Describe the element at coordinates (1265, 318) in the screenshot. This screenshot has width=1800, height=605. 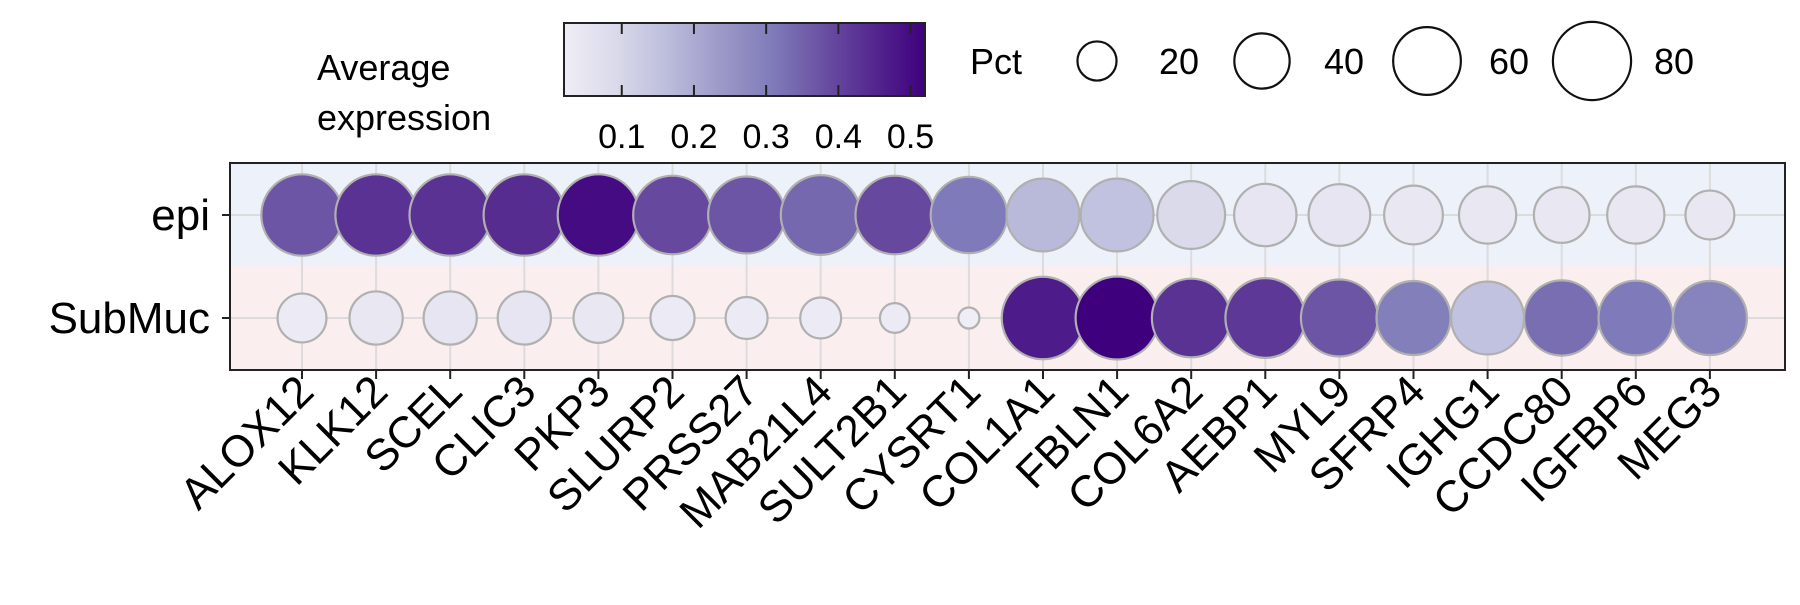
I see `dot-submuc-aebp1` at that location.